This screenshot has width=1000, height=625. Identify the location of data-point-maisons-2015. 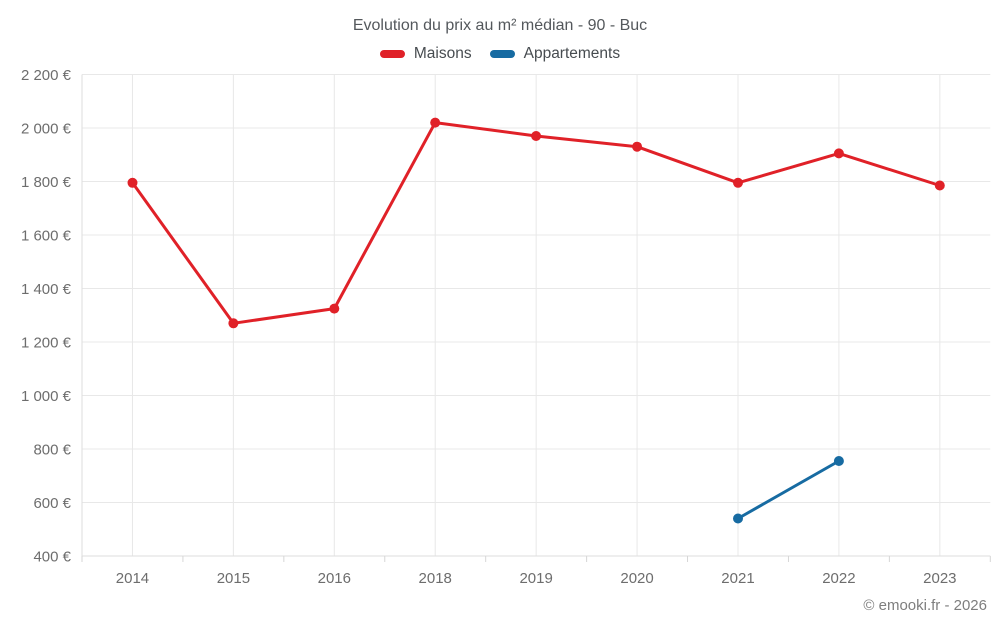
(233, 323).